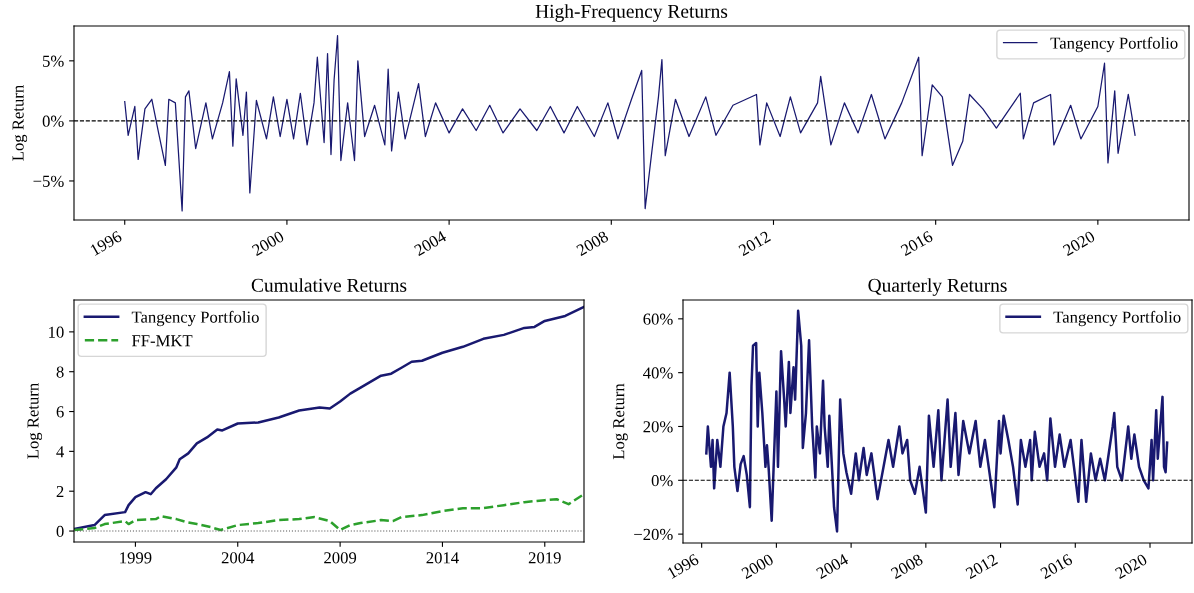  Describe the element at coordinates (48, 181) in the screenshot. I see `y-tick-label: −5%` at that location.